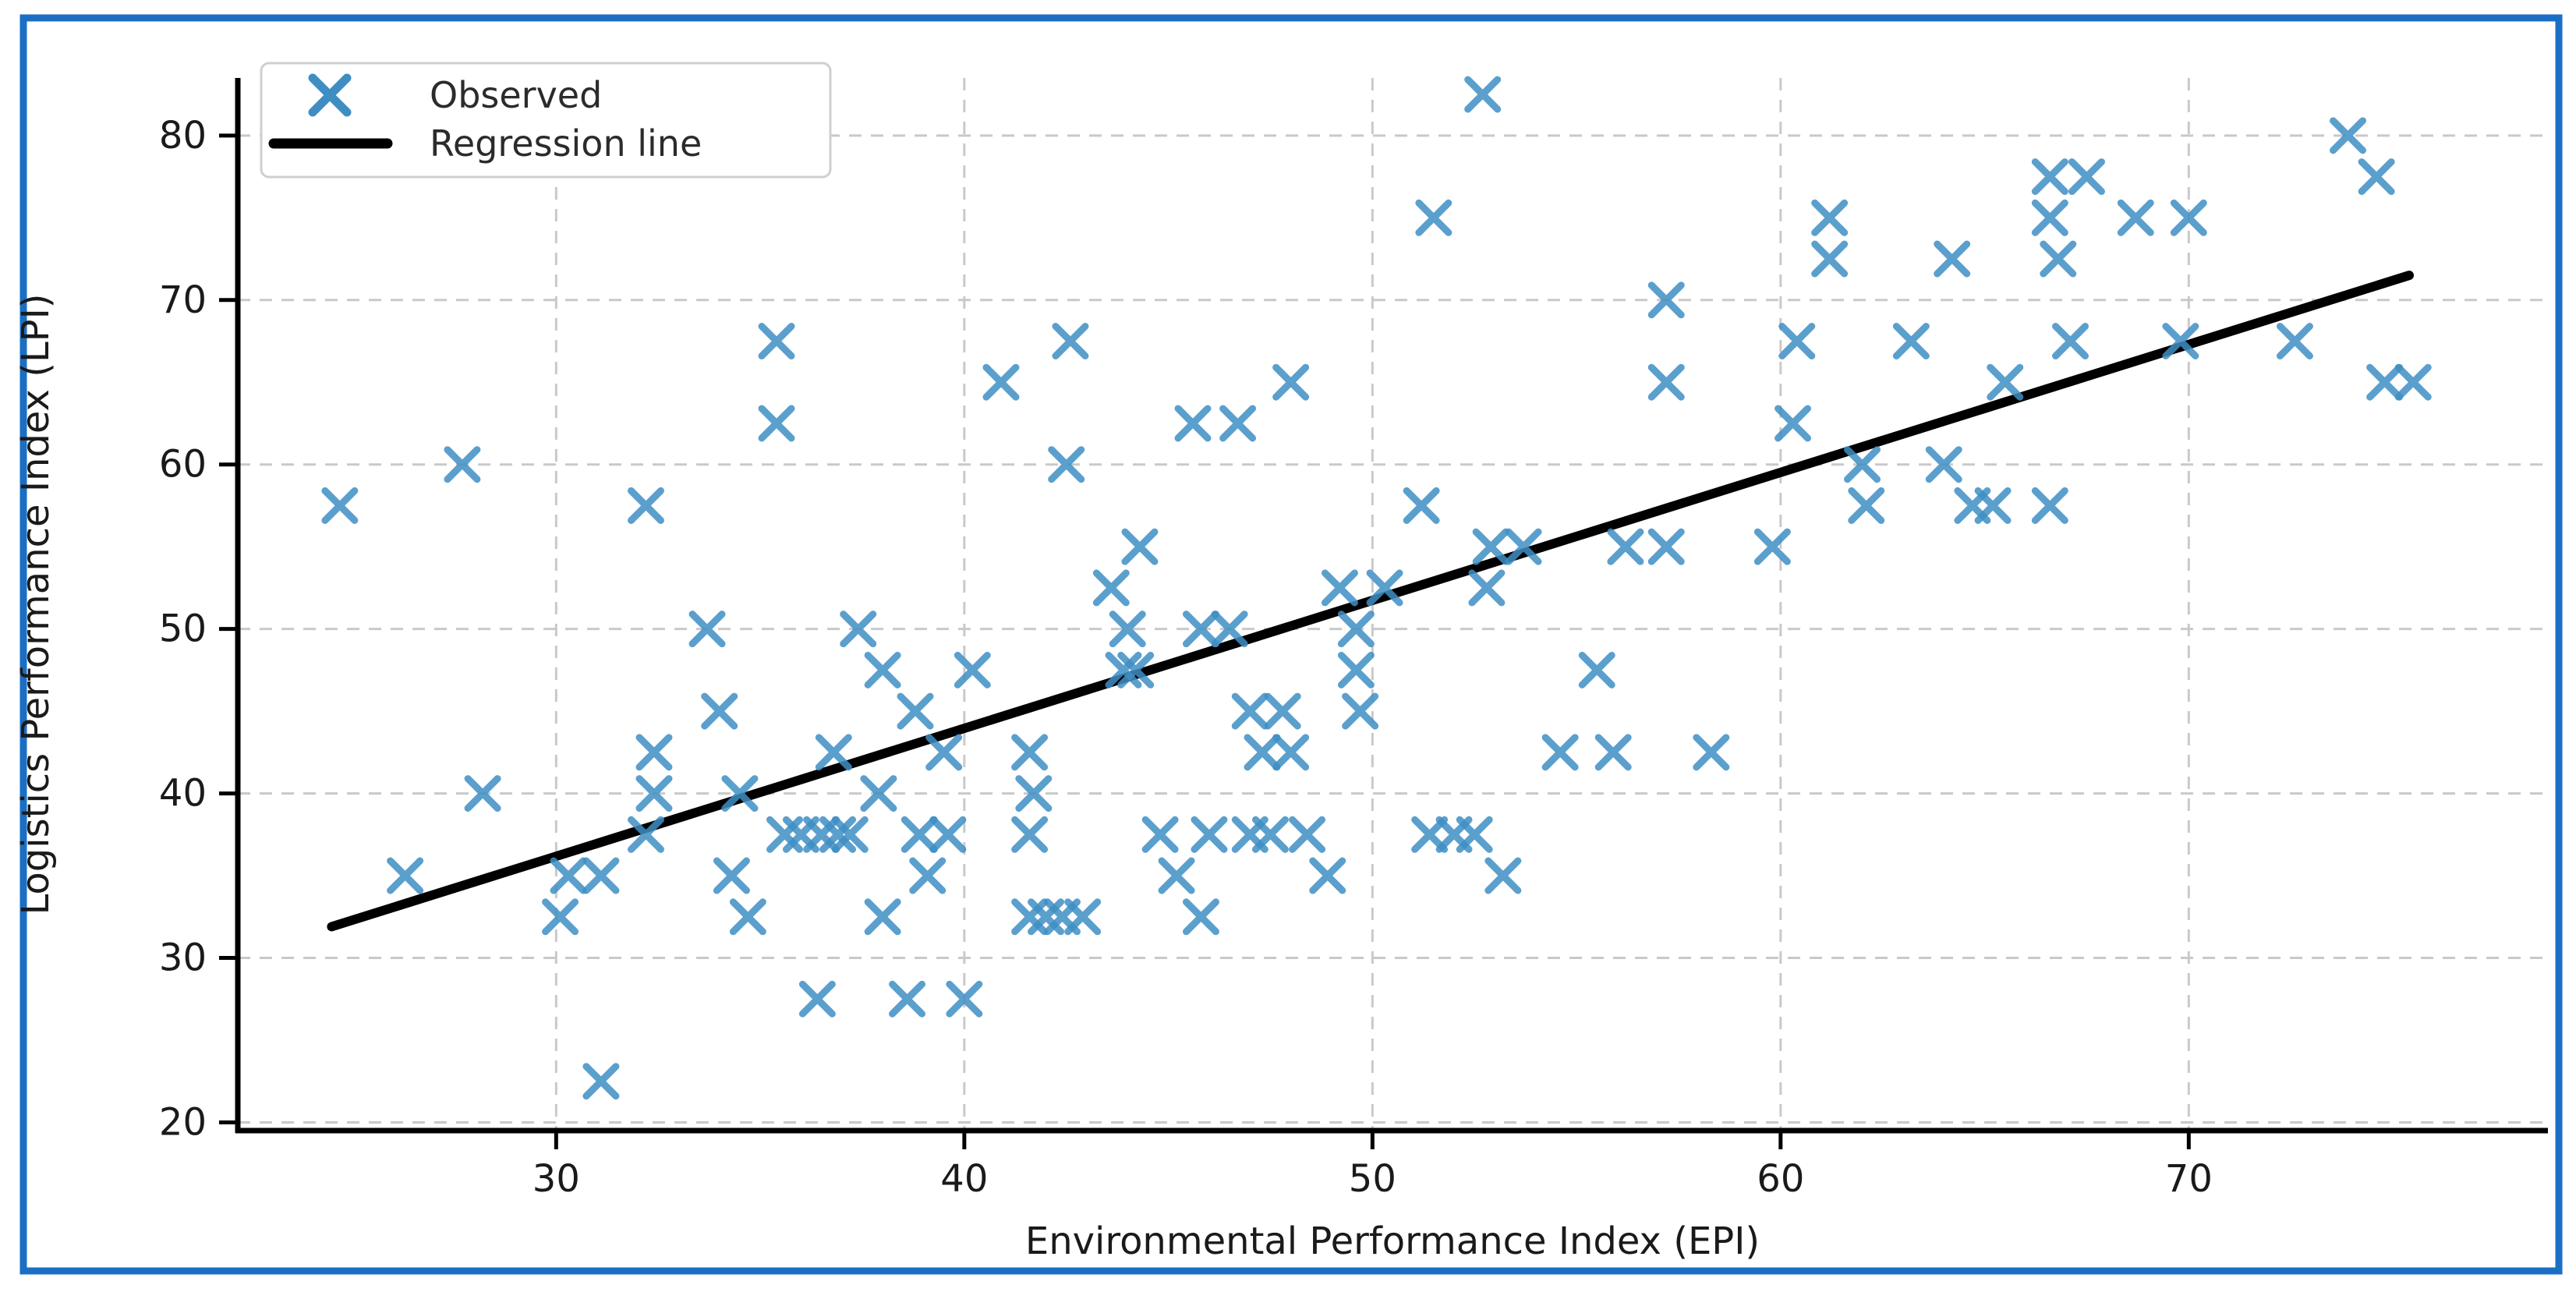 This screenshot has width=2576, height=1292. I want to click on y-tick-label: 20, so click(183, 1122).